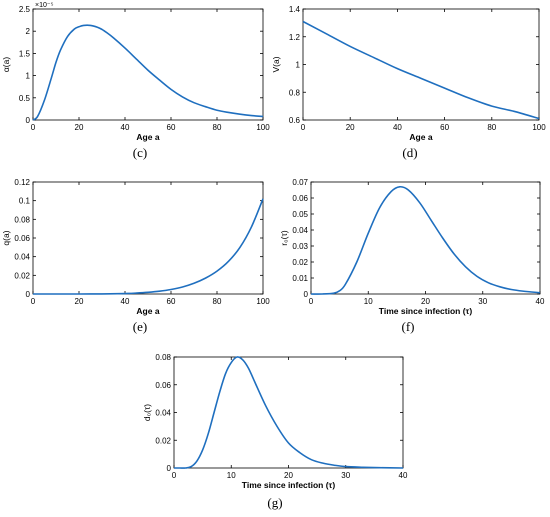 This screenshot has height=517, width=550. I want to click on y-tick-label: 0.05, so click(300, 214).